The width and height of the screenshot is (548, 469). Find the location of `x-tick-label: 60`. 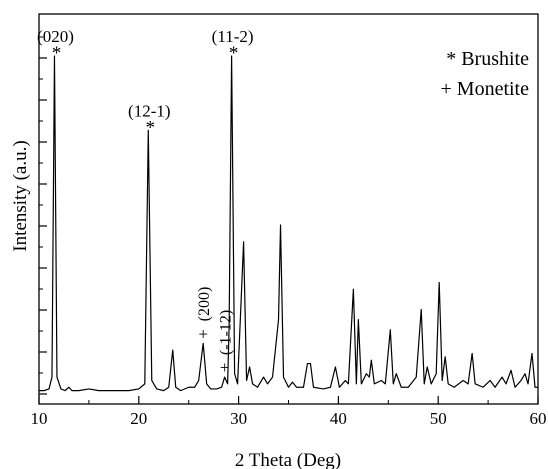

x-tick-label: 60 is located at coordinates (538, 418).